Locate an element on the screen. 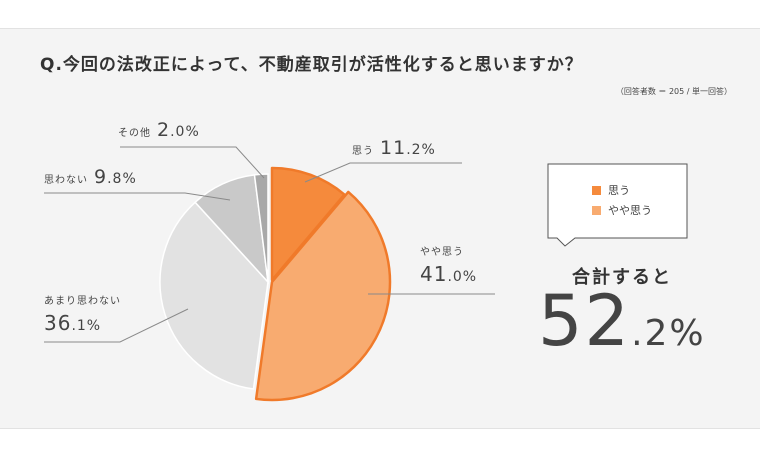  legend: 思う やや思う is located at coordinates (622, 200).